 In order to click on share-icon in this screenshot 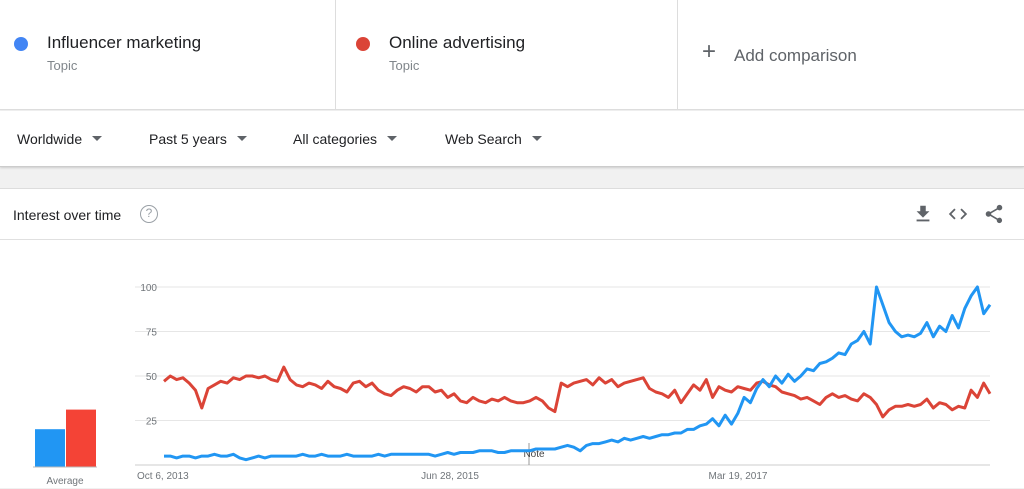, I will do `click(994, 214)`.